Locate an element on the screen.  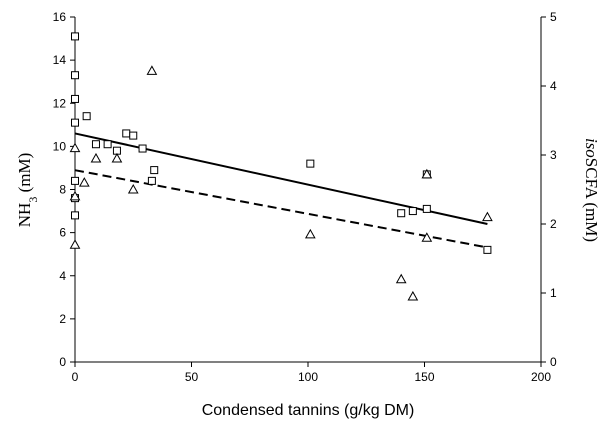
right-y-tick-label-5: 5 is located at coordinates (553, 17).